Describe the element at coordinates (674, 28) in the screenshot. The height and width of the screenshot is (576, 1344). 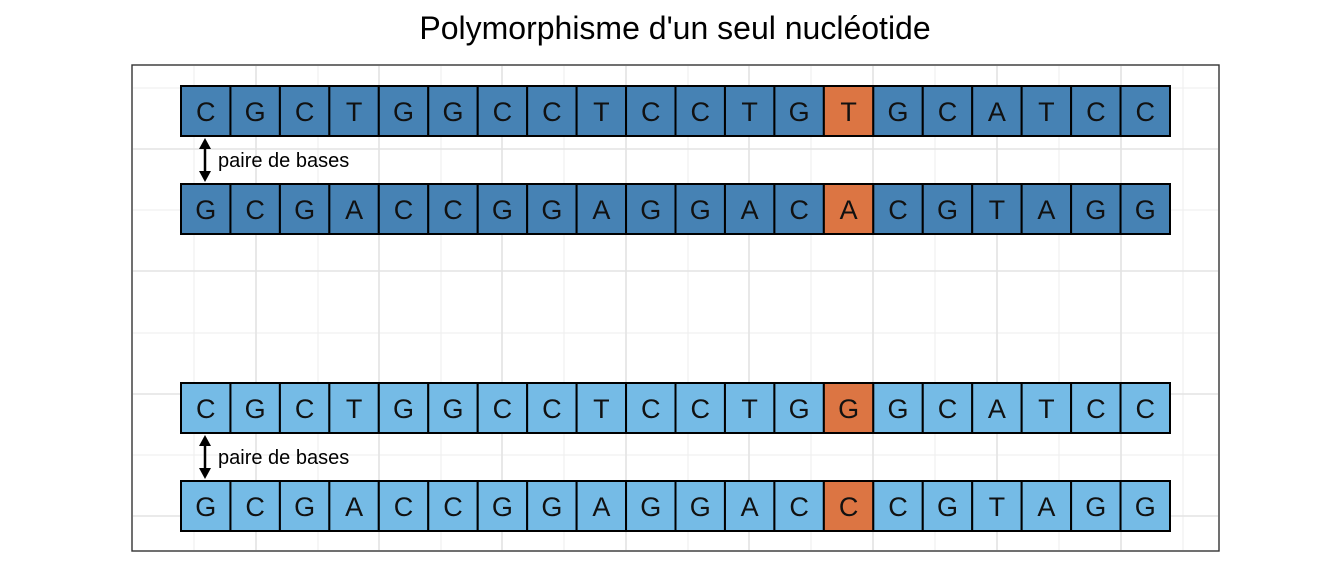
I see `diagram-title: Polymorphisme d'un seul nucléotide` at that location.